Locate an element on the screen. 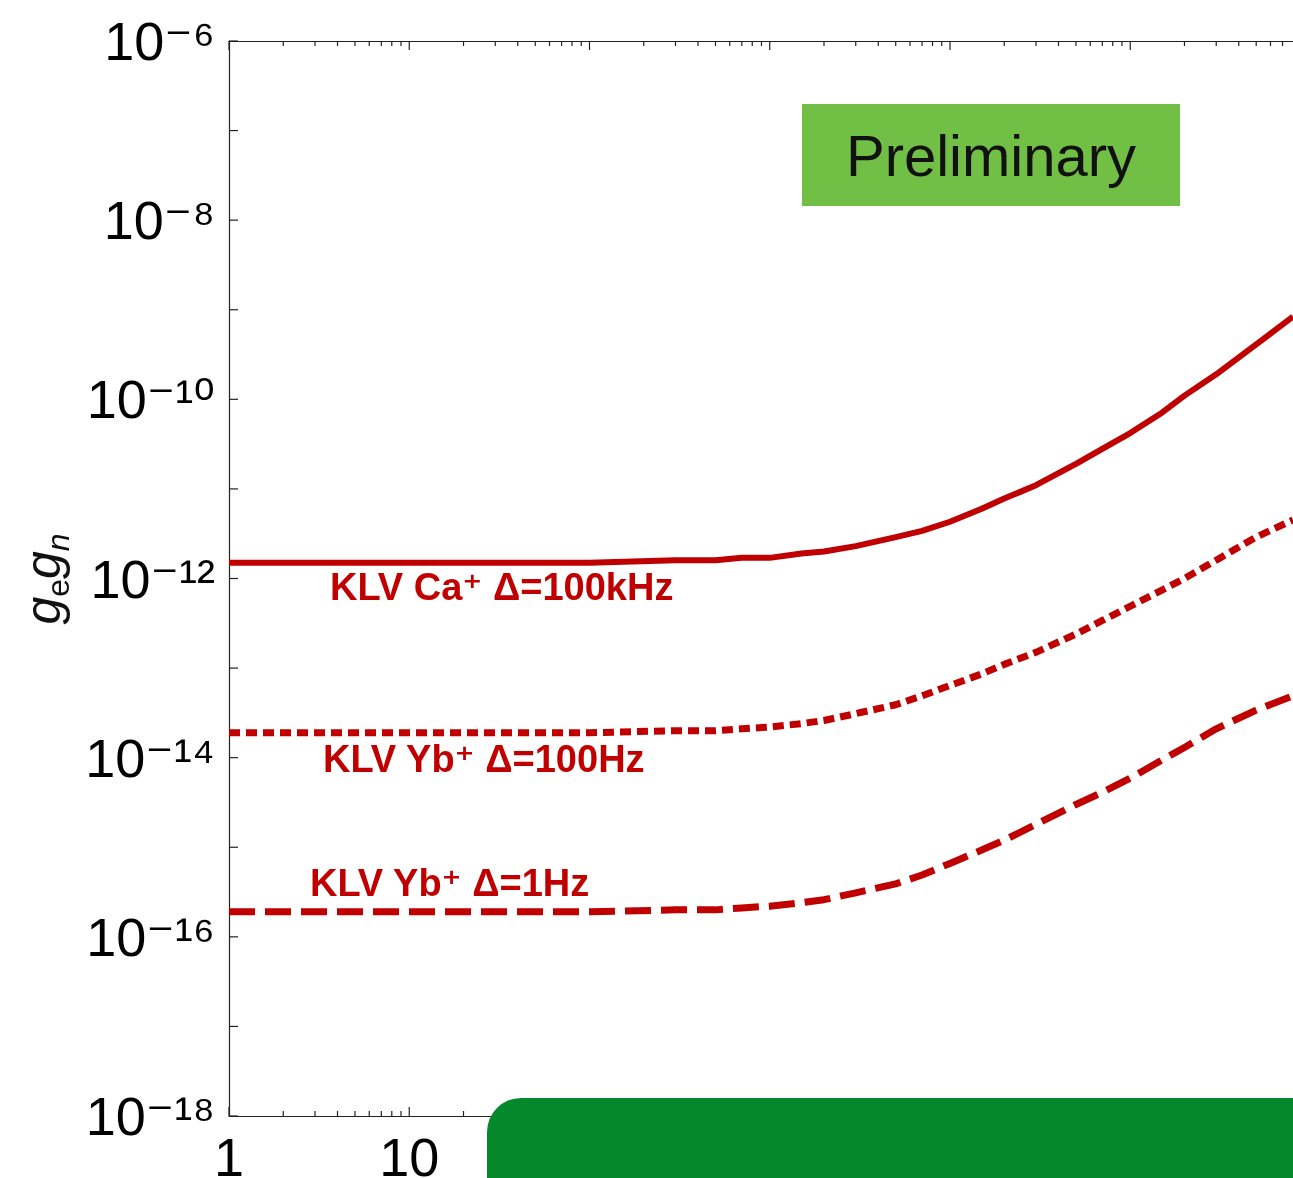  y-tick-label: 10⁻¹⁴ is located at coordinates (150, 757).